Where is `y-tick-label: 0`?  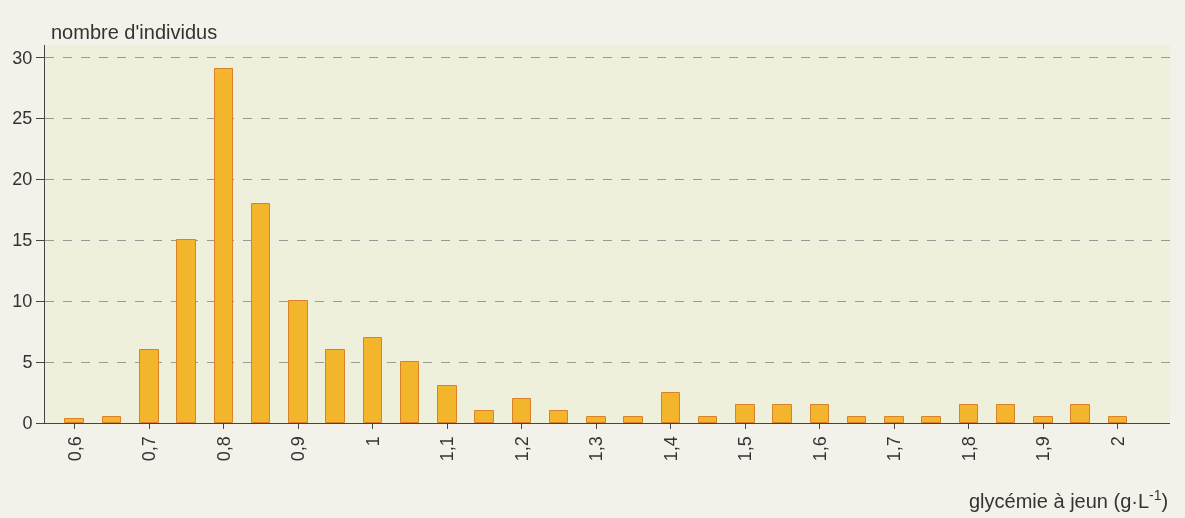
y-tick-label: 0 is located at coordinates (27, 423).